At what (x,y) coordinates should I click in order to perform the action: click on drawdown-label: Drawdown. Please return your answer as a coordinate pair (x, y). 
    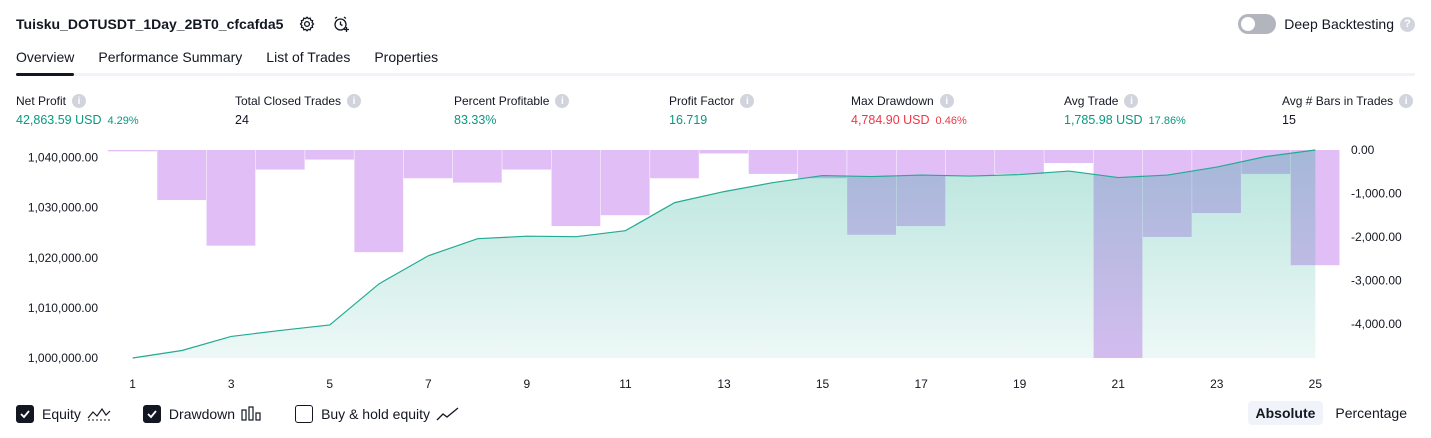
    Looking at the image, I should click on (202, 414).